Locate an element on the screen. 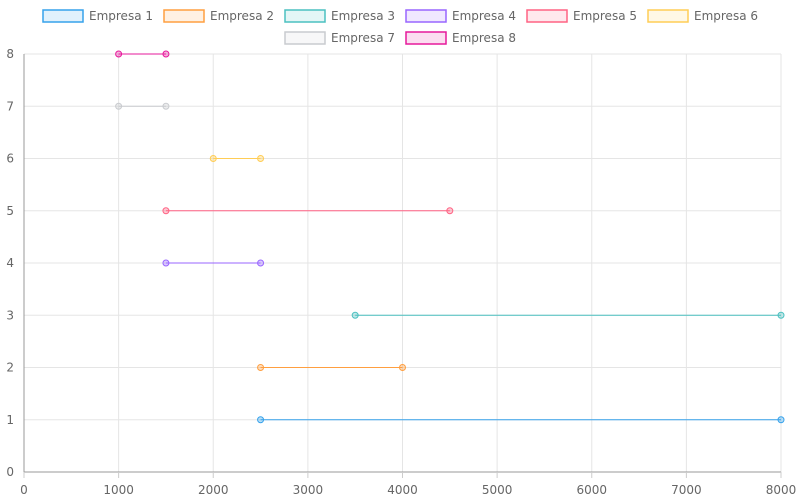 This screenshot has height=500, width=800. legend-item: Empresa 4 is located at coordinates (460, 16).